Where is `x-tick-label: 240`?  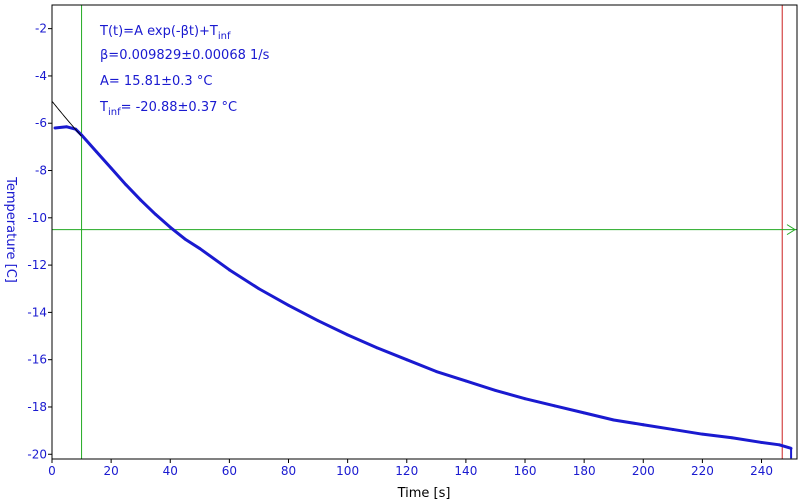 x-tick-label: 240 is located at coordinates (761, 471).